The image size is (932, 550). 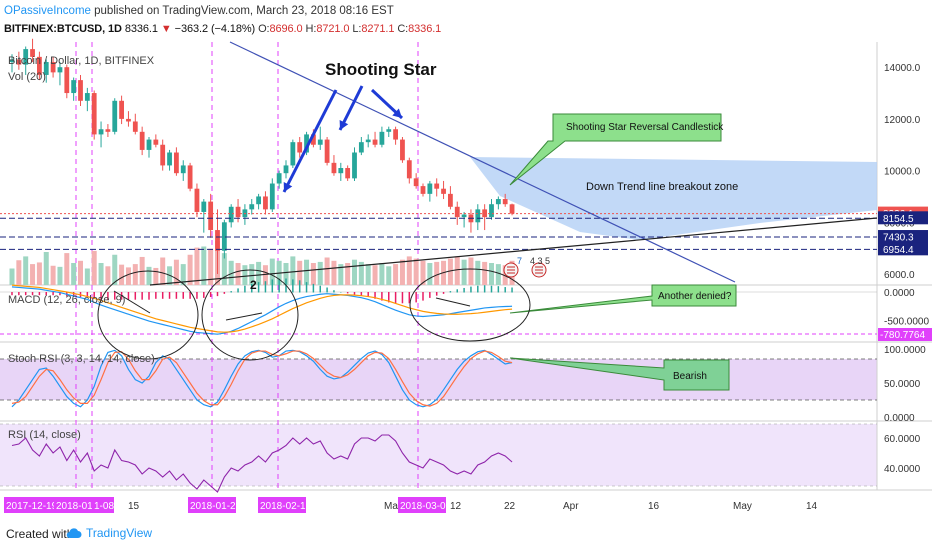 I want to click on volume-bars, so click(x=262, y=263).